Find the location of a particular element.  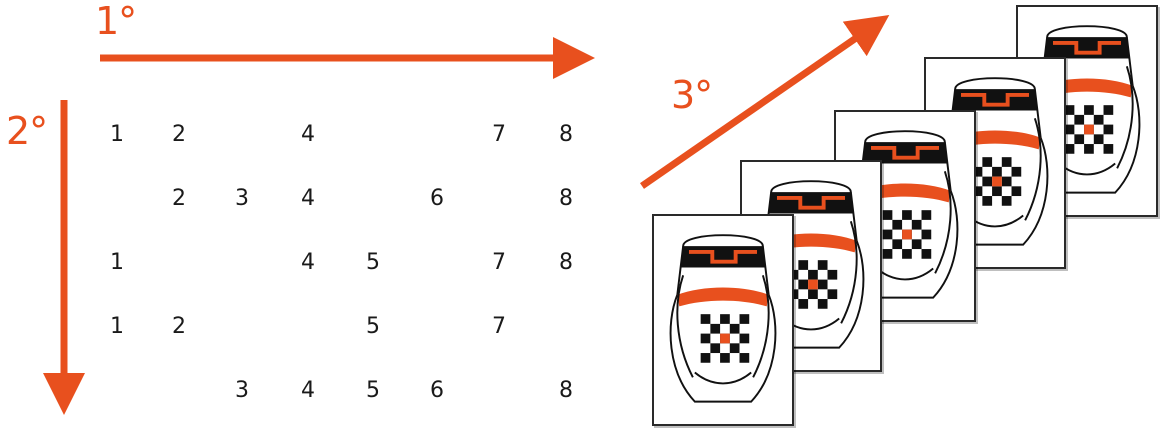

label-second-direction: 2° is located at coordinates (27, 131).